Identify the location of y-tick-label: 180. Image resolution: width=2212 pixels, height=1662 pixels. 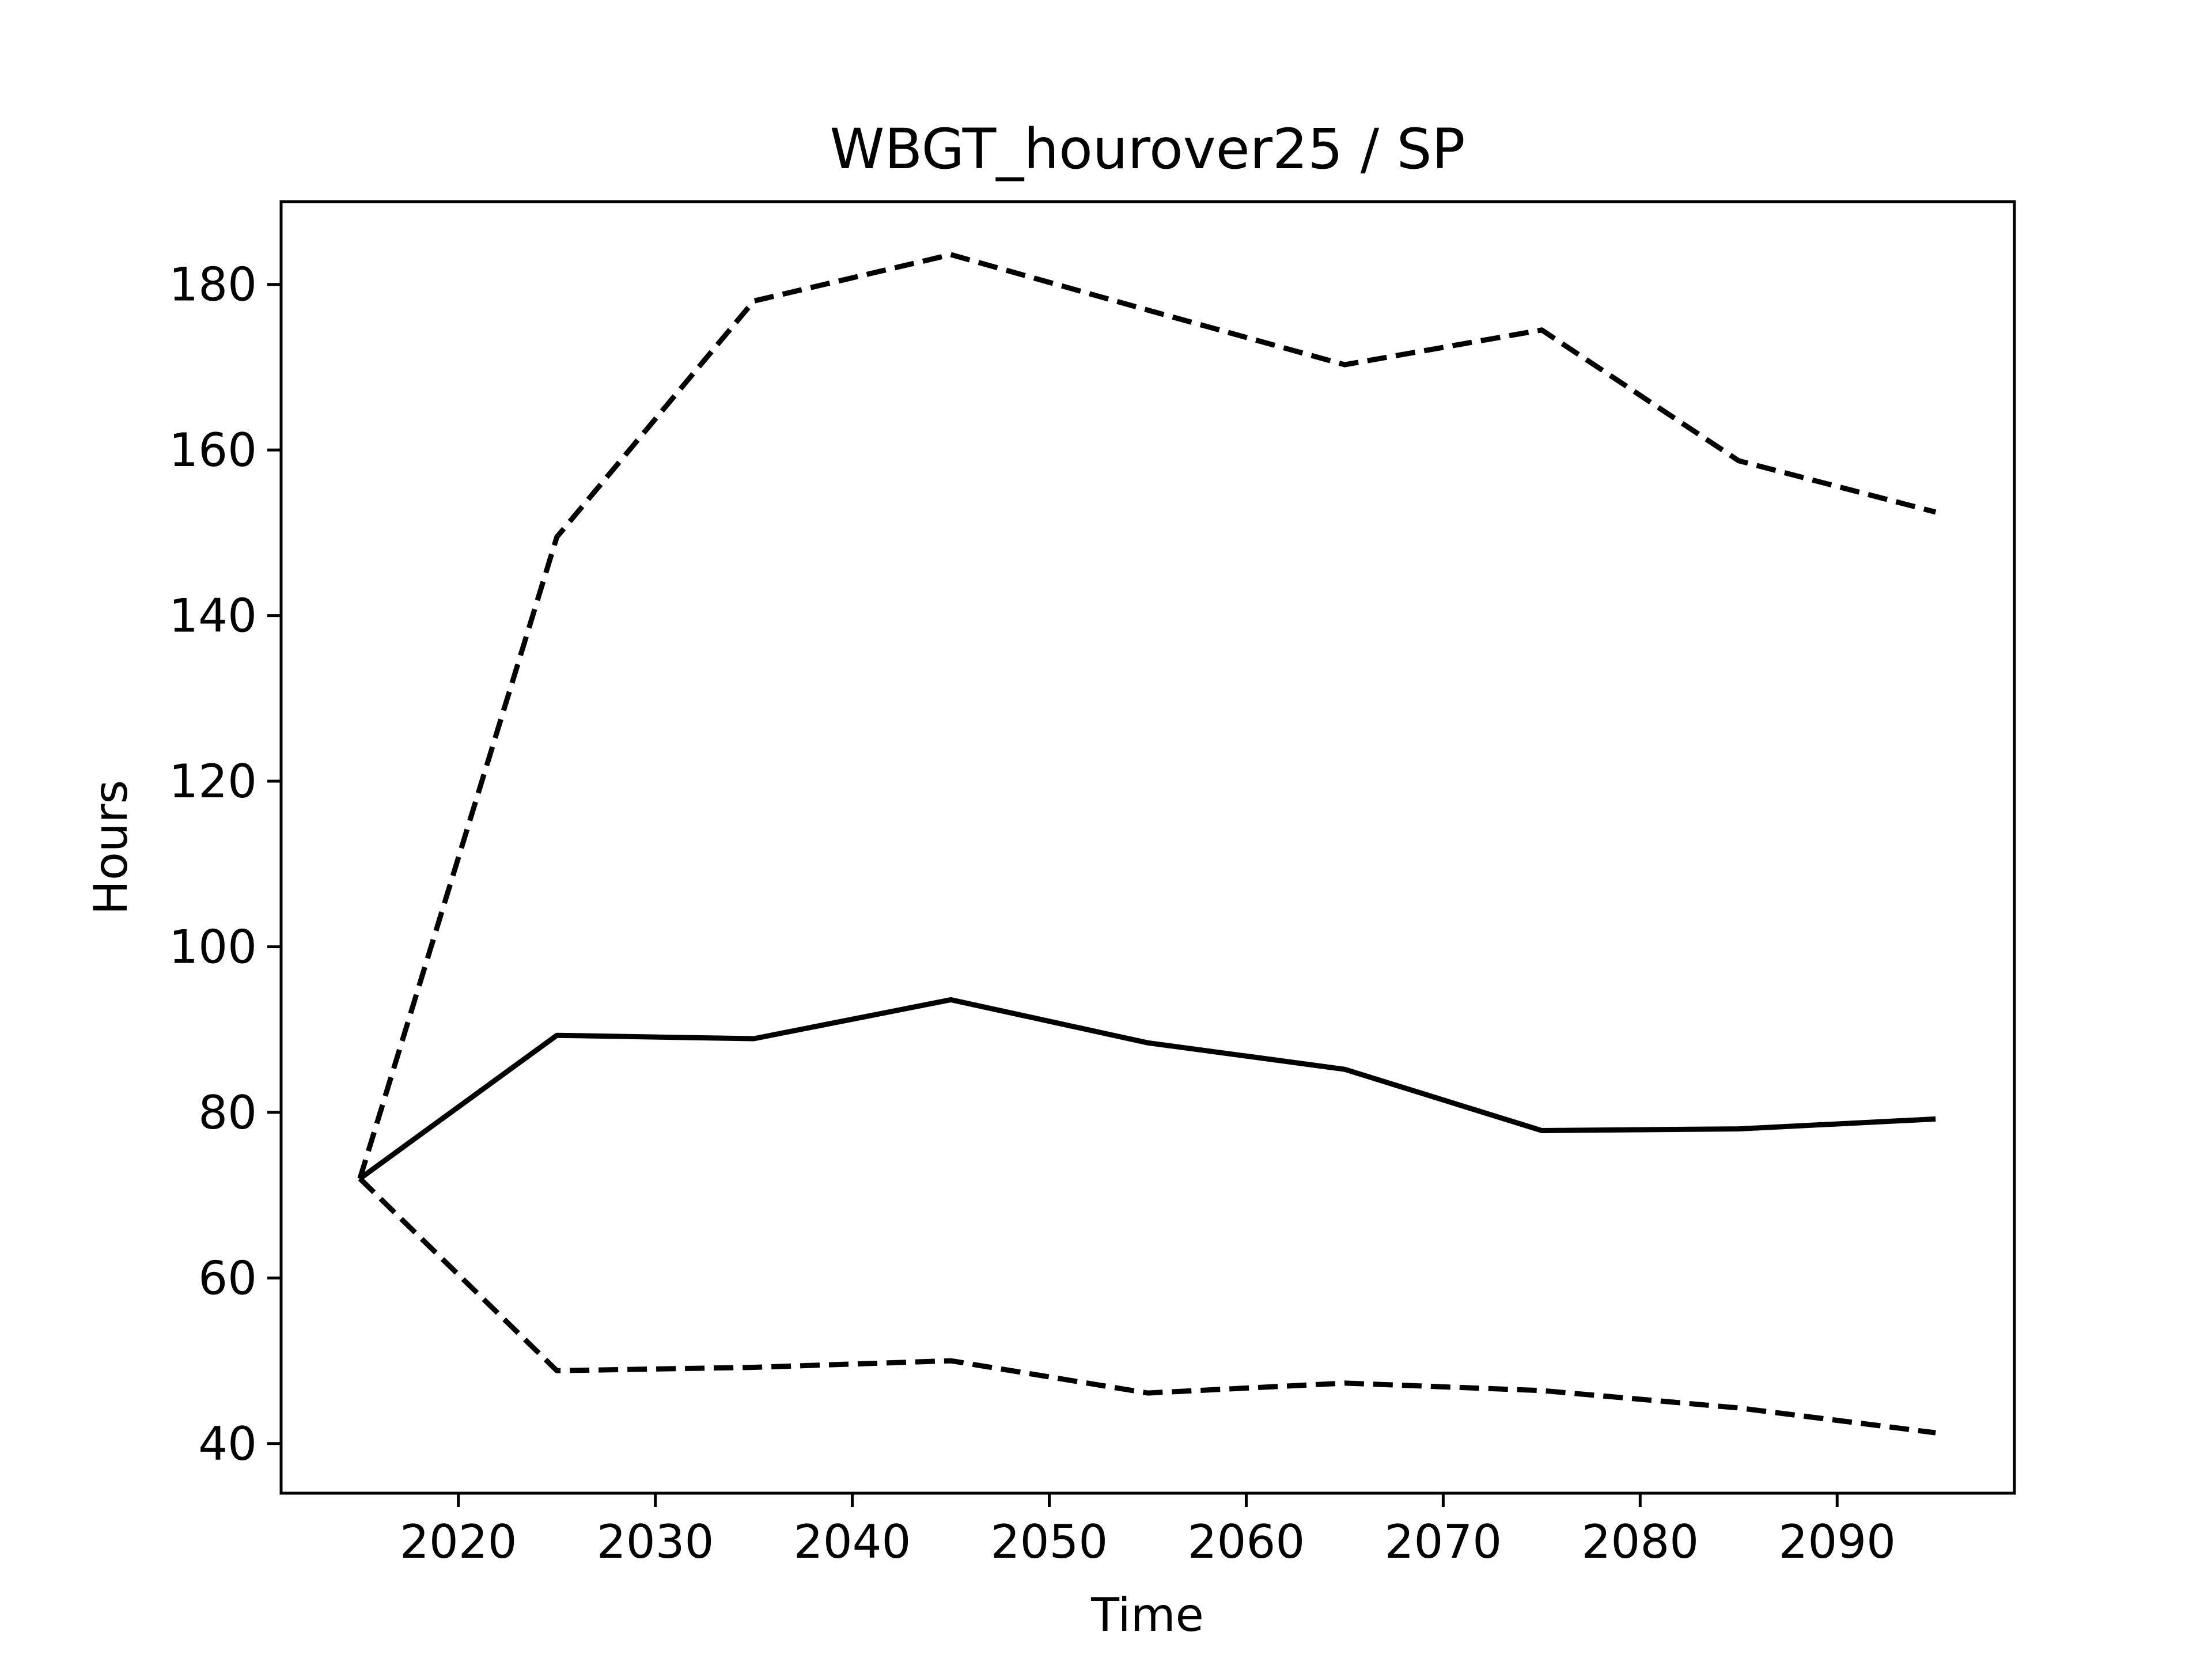
(213, 285).